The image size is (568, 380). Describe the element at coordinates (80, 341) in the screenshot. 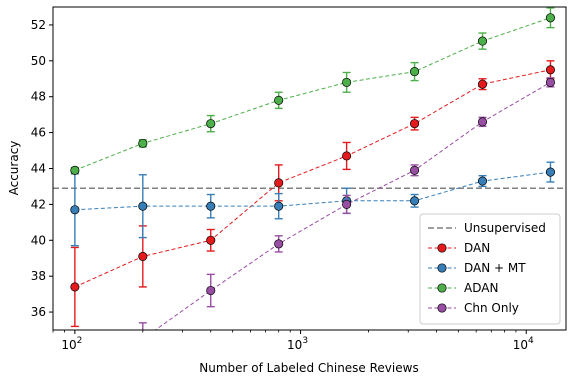

I see `x-tick-label-exponent: 2` at that location.